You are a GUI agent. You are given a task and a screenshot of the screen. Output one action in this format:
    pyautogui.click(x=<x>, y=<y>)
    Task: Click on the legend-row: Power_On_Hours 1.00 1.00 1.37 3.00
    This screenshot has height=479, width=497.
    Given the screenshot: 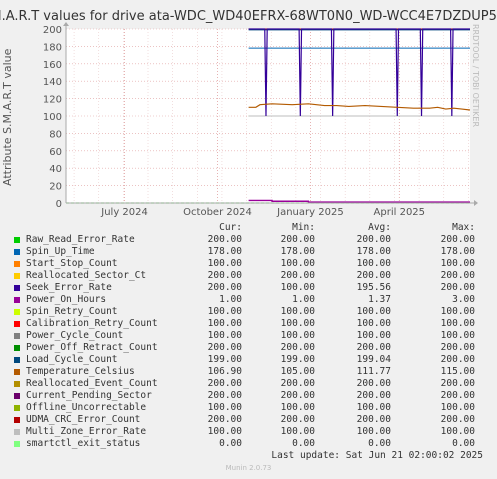 What is the action you would take?
    pyautogui.click(x=248, y=300)
    